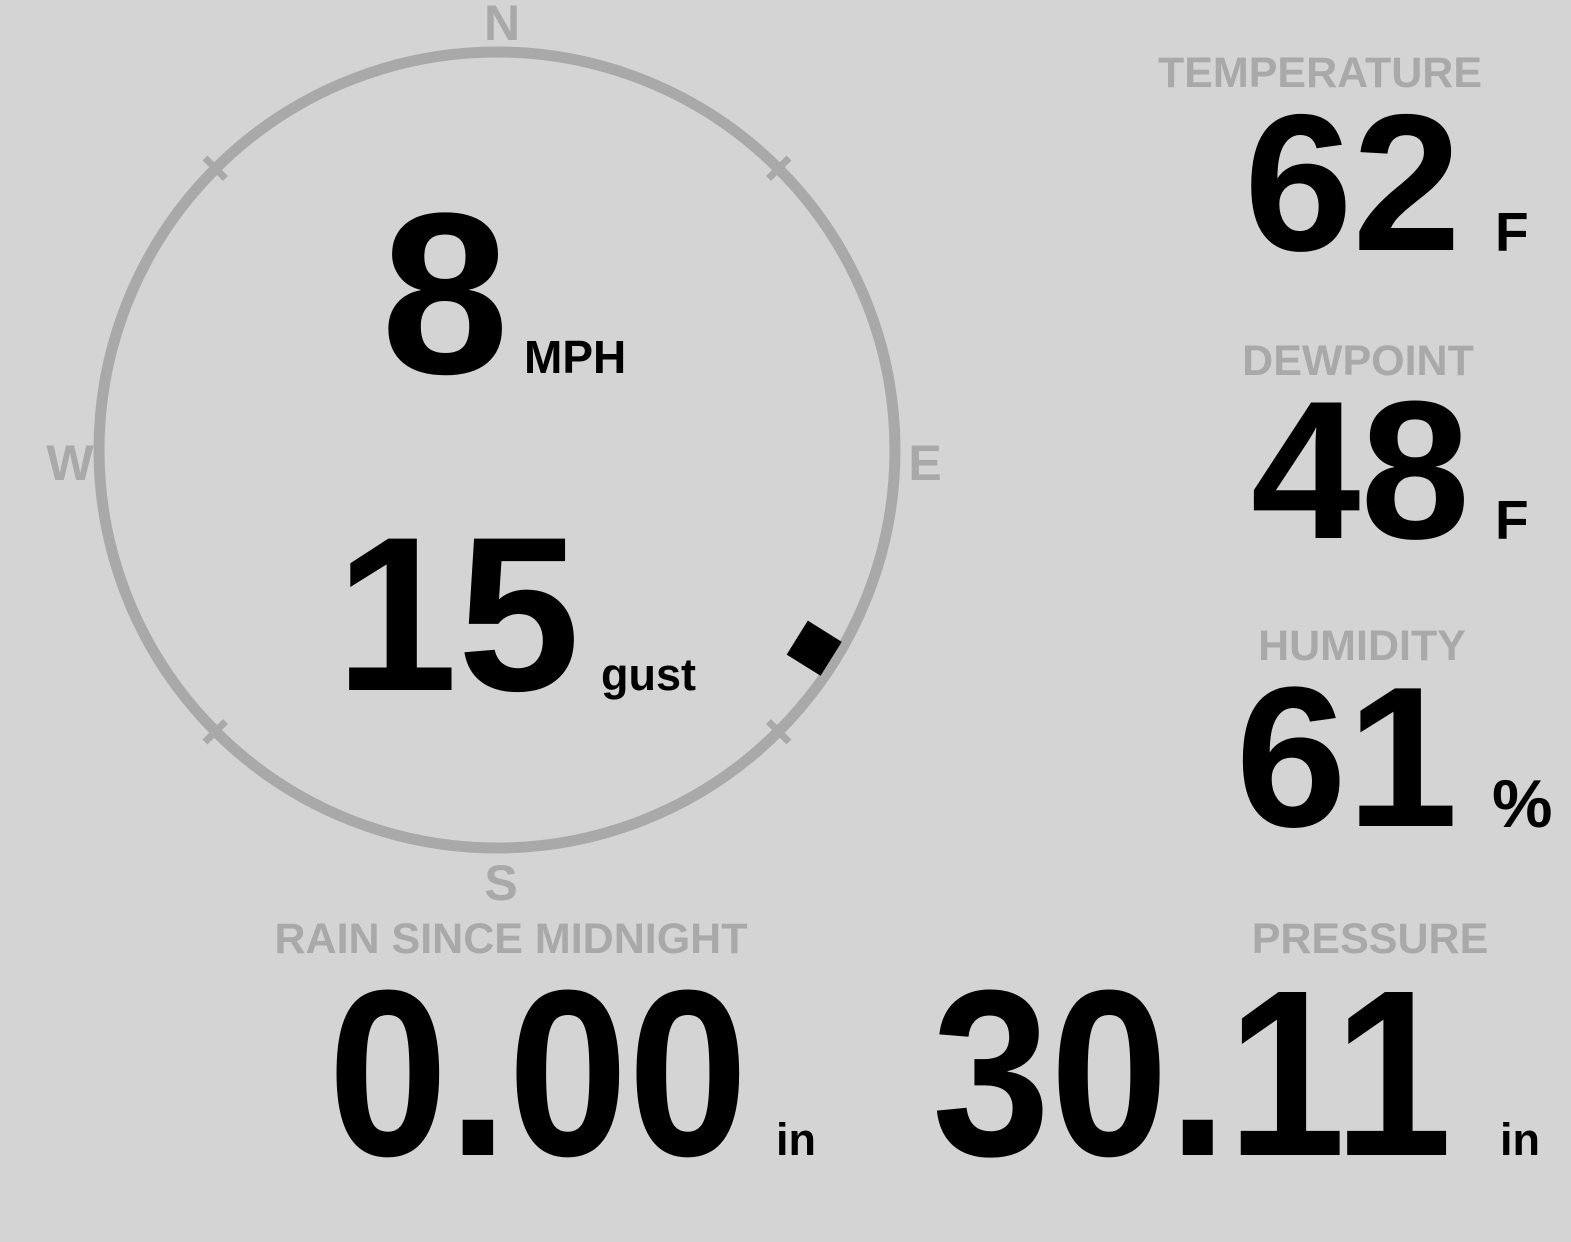 This screenshot has width=1571, height=1242. I want to click on rain-stat: RAIN SINCE MIDNIGHT 0.00 in, so click(546, 1060).